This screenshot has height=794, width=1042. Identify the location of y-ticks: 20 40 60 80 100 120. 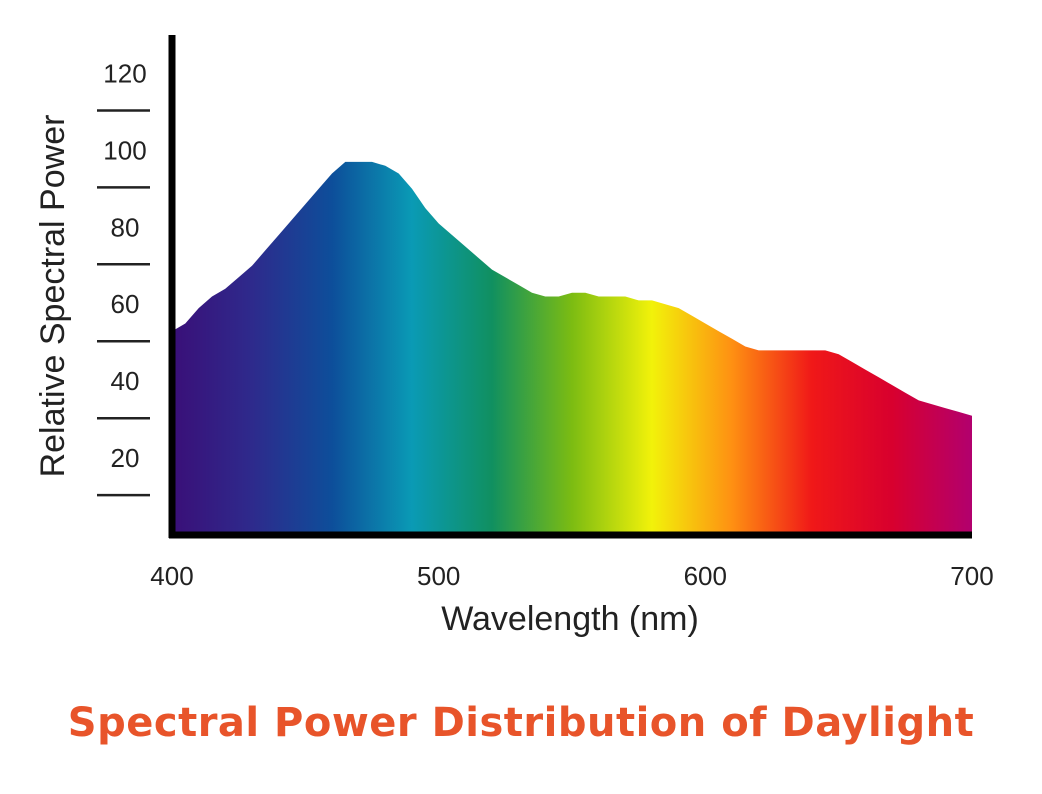
(123, 278).